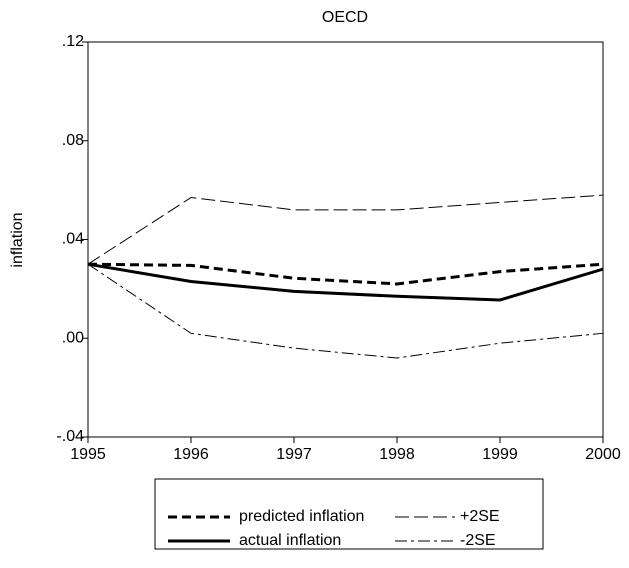  What do you see at coordinates (70, 436) in the screenshot?
I see `y-tick-label: -.04` at bounding box center [70, 436].